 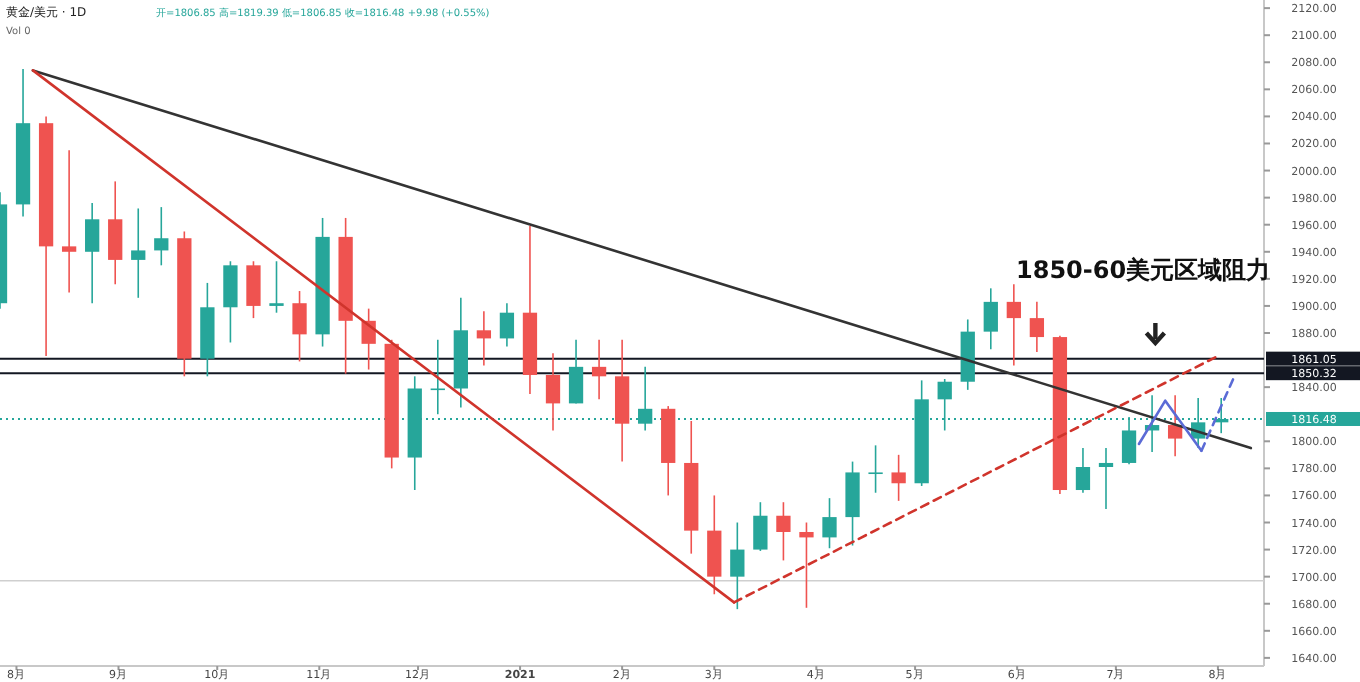 What do you see at coordinates (1143, 270) in the screenshot?
I see `annotation: 1850-60美元区域阻力` at bounding box center [1143, 270].